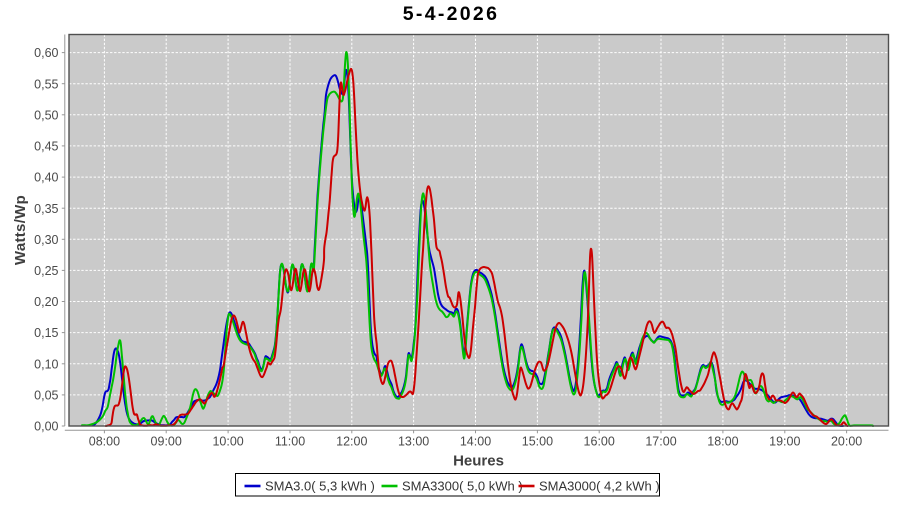 The width and height of the screenshot is (900, 505). What do you see at coordinates (660, 442) in the screenshot?
I see `svg-text: 17:00` at bounding box center [660, 442].